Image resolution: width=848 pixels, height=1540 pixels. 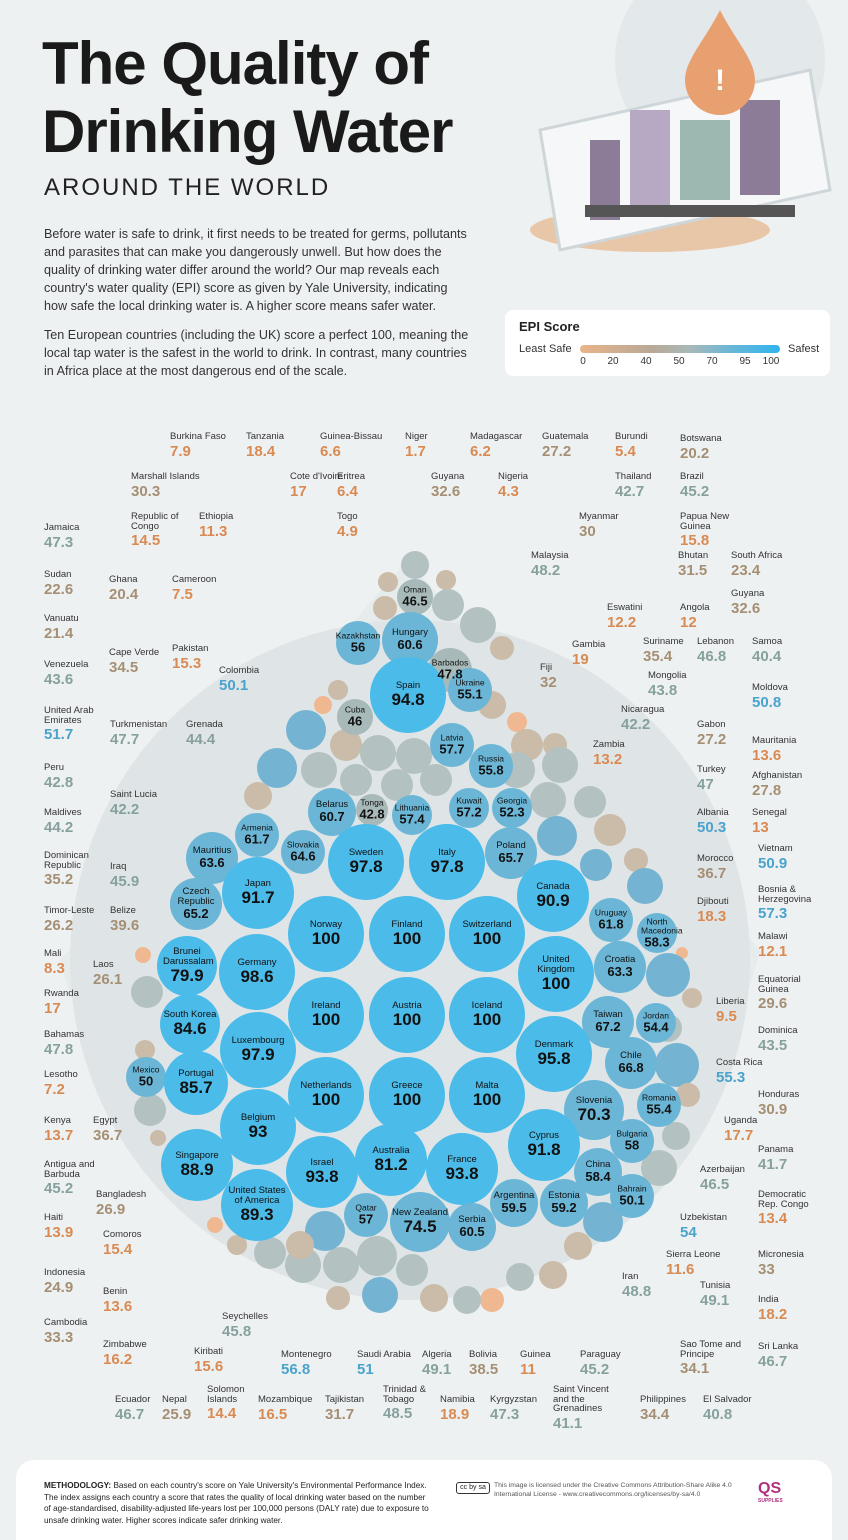 I want to click on country-score: 27.8, so click(x=767, y=790).